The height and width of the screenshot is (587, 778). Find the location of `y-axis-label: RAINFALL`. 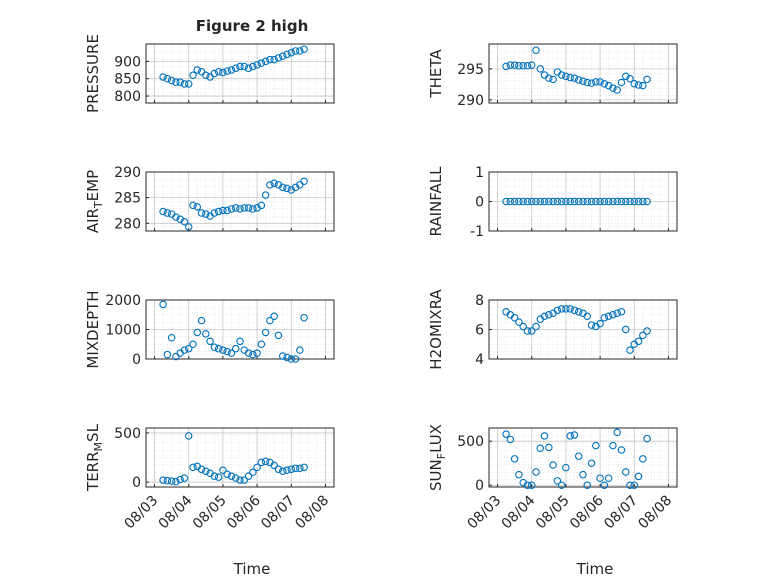

y-axis-label: RAINFALL is located at coordinates (436, 201).